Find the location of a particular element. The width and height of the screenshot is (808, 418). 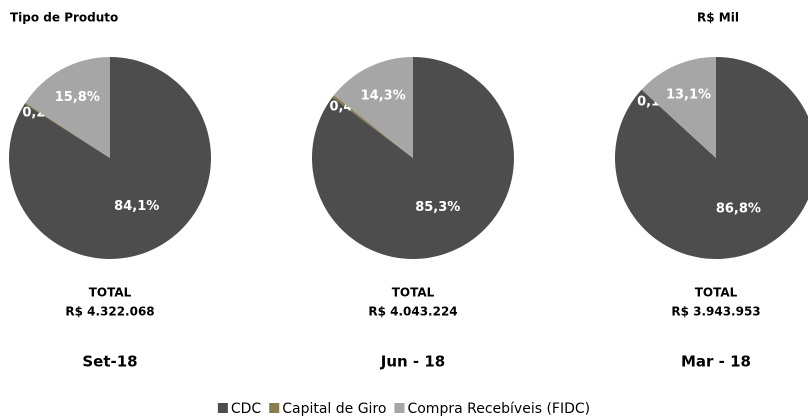

period-label: Set-18 is located at coordinates (109, 362).